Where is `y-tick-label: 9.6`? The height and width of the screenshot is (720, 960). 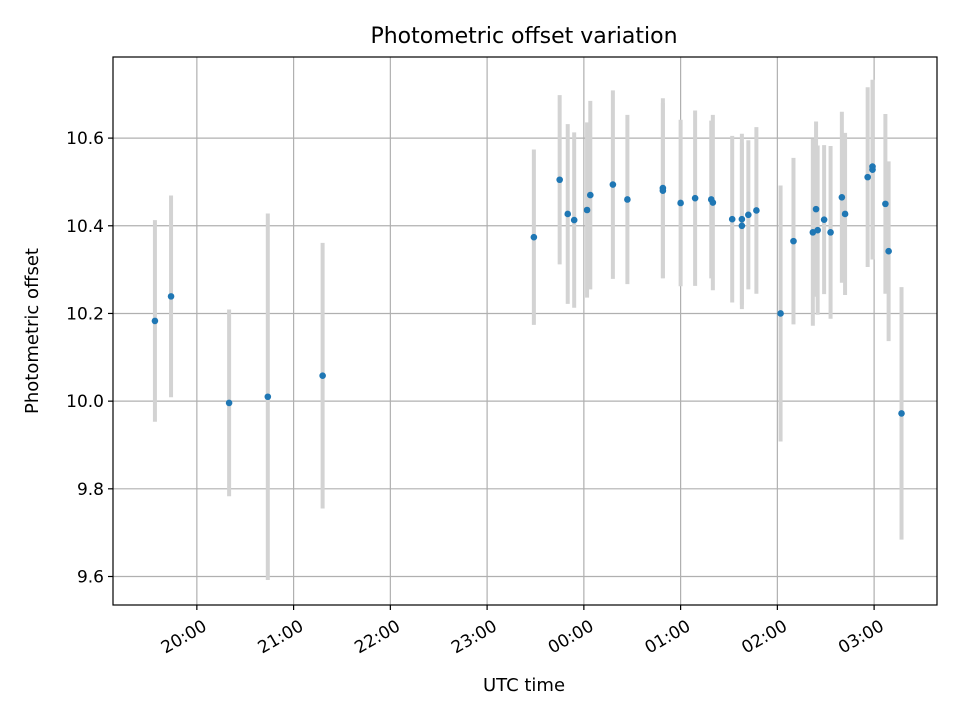
y-tick-label: 9.6 is located at coordinates (90, 578).